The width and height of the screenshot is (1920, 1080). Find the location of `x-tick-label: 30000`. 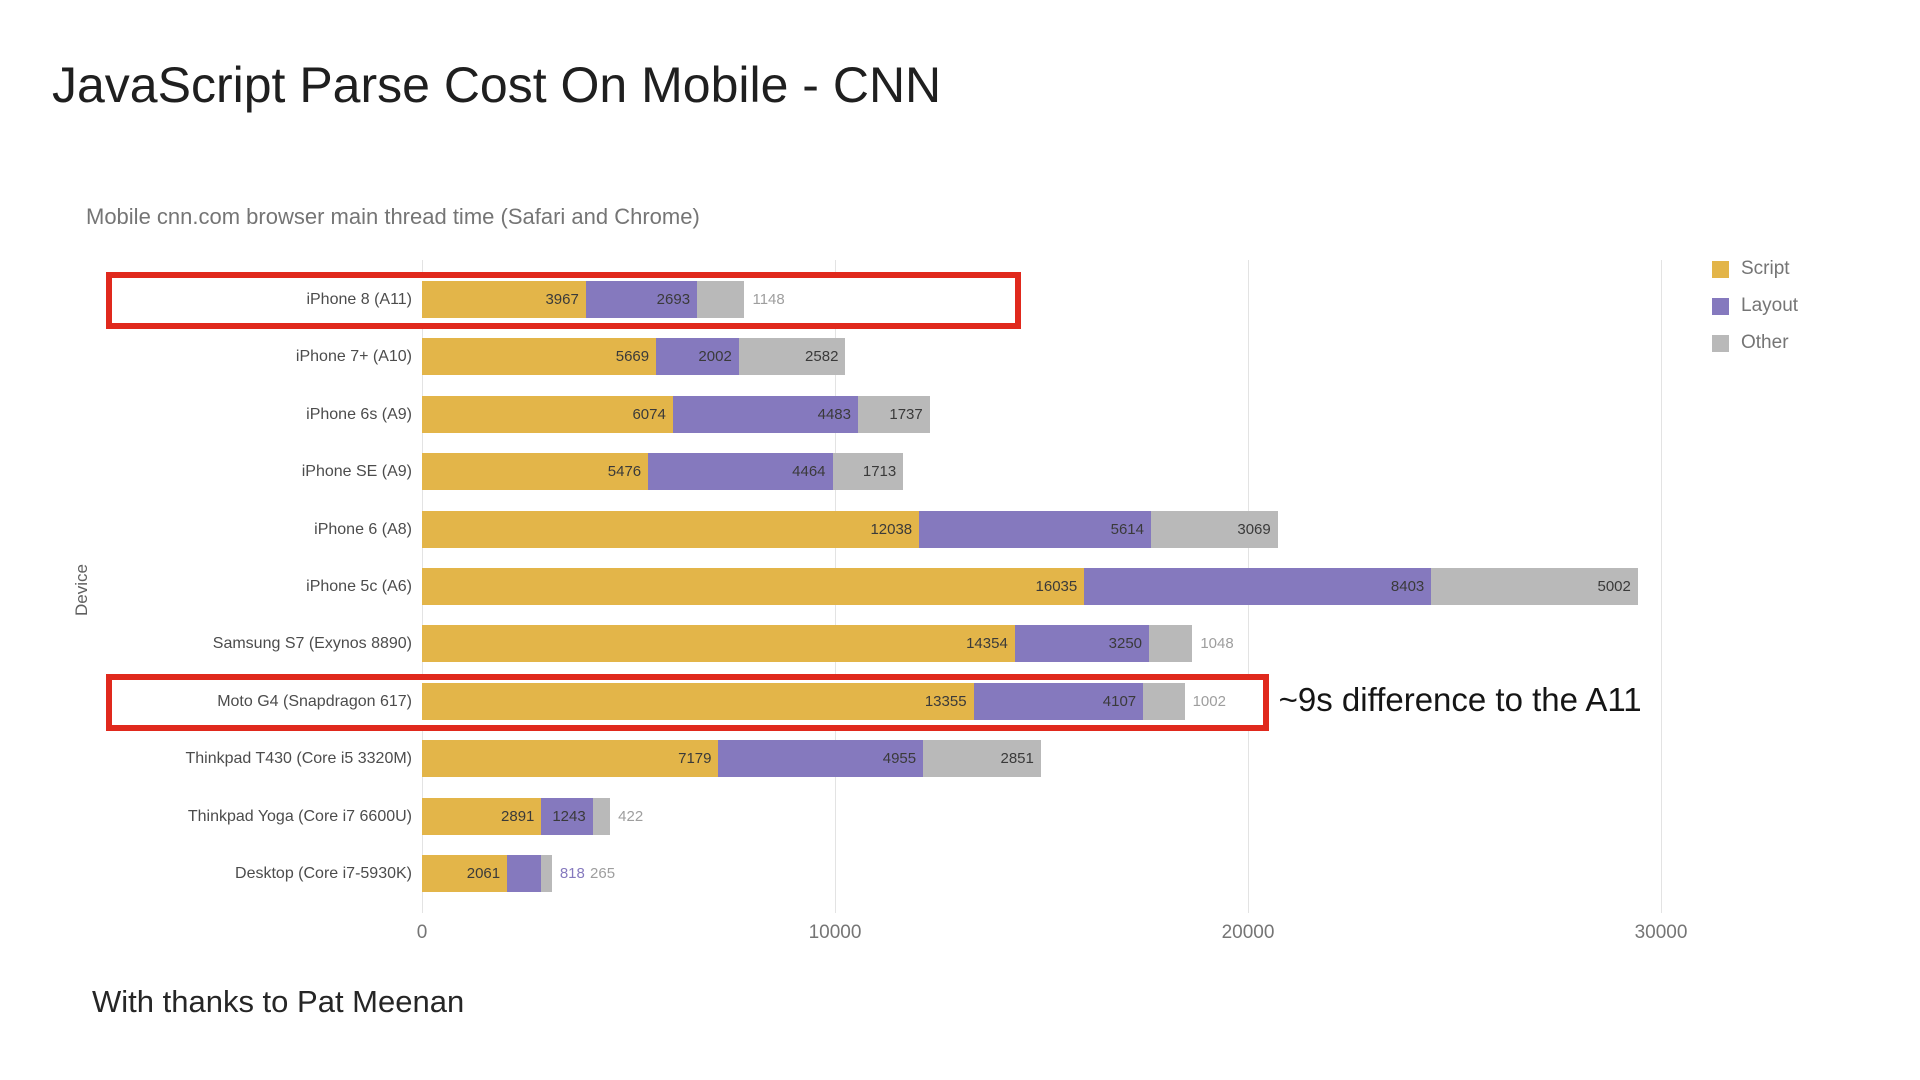

x-tick-label: 30000 is located at coordinates (1661, 932).